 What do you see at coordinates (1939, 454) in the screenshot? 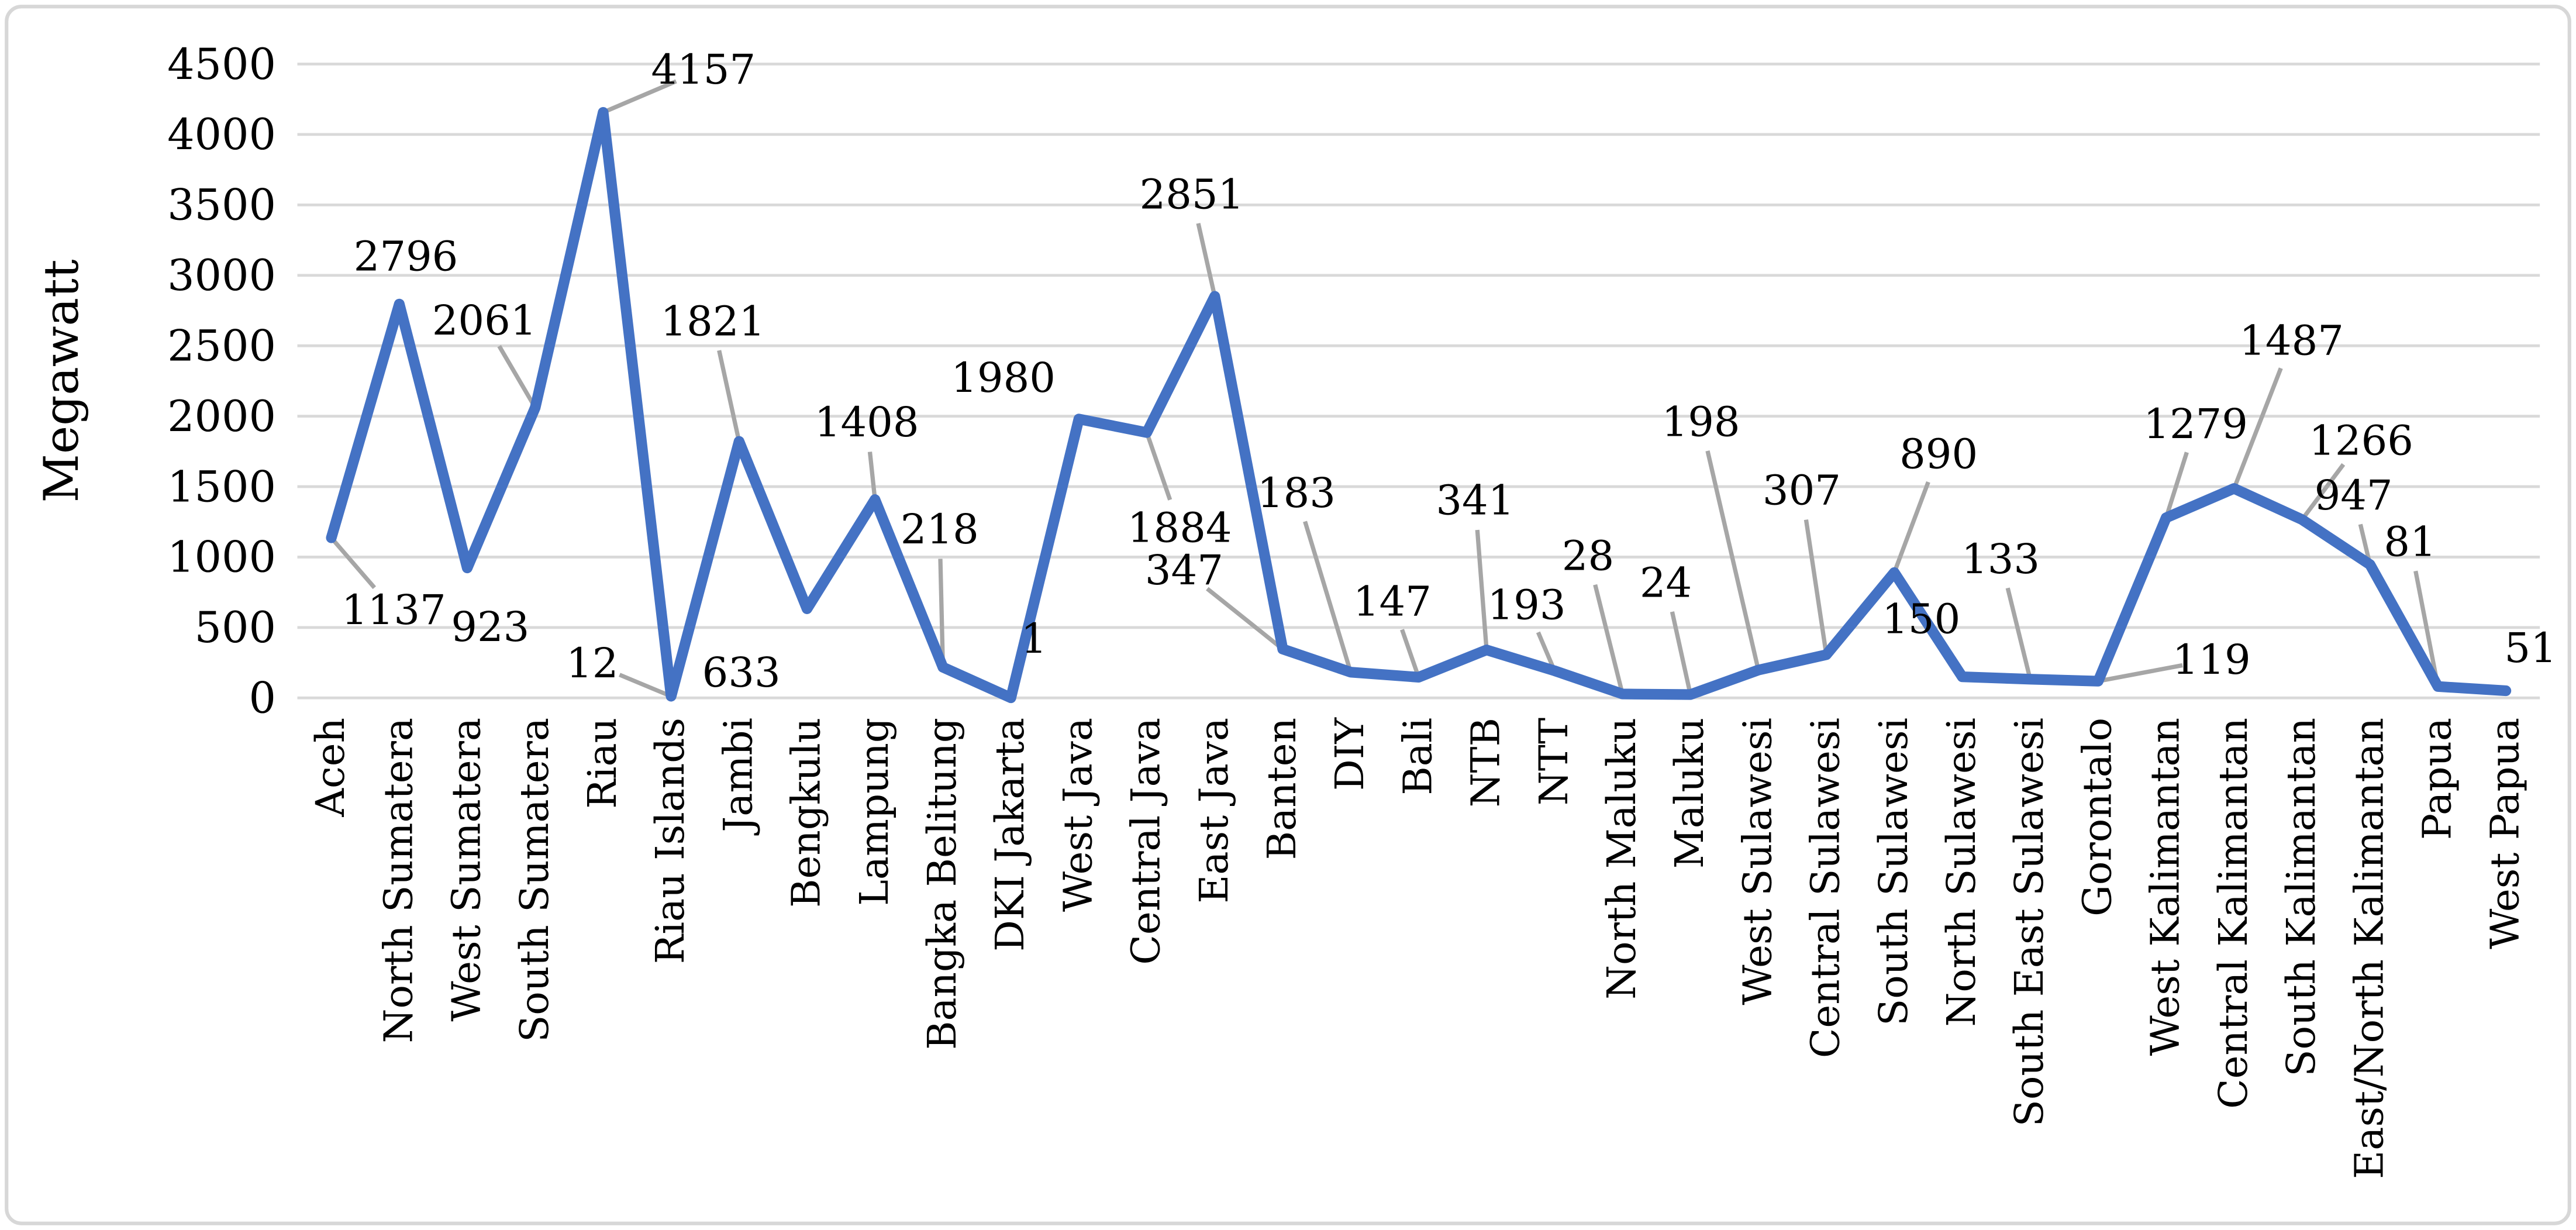
I see `data-label: 890` at bounding box center [1939, 454].